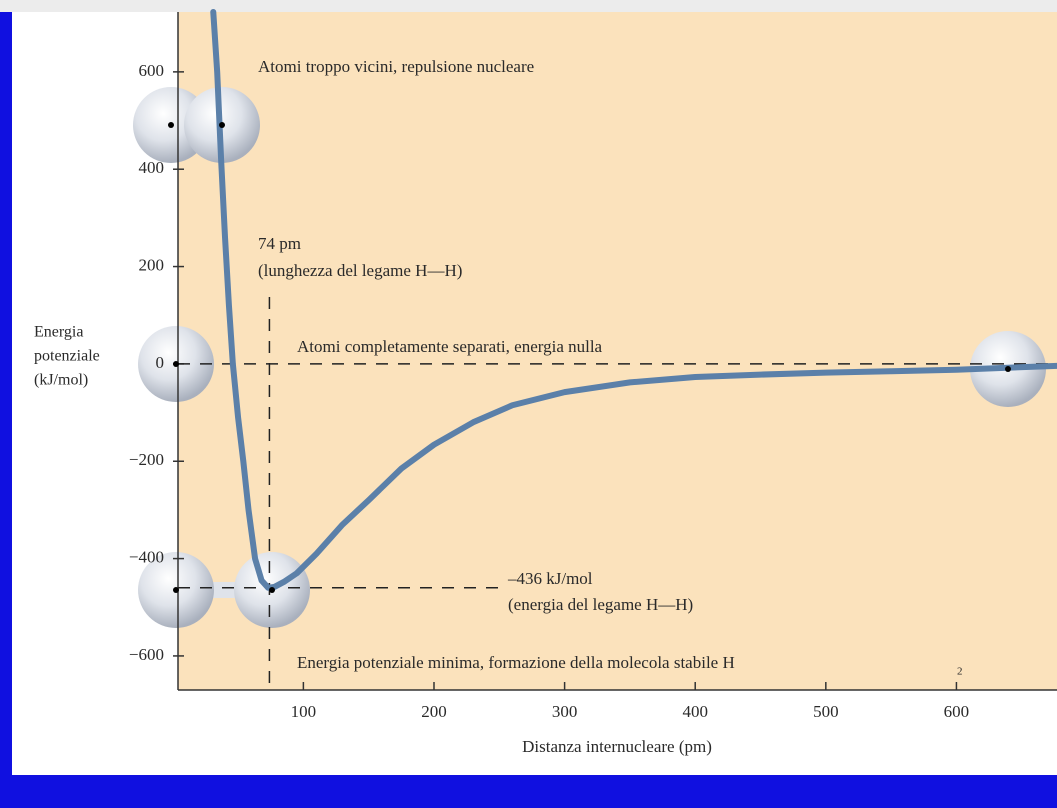 This screenshot has height=808, width=1057. I want to click on annotation: 74 pm, so click(279, 243).